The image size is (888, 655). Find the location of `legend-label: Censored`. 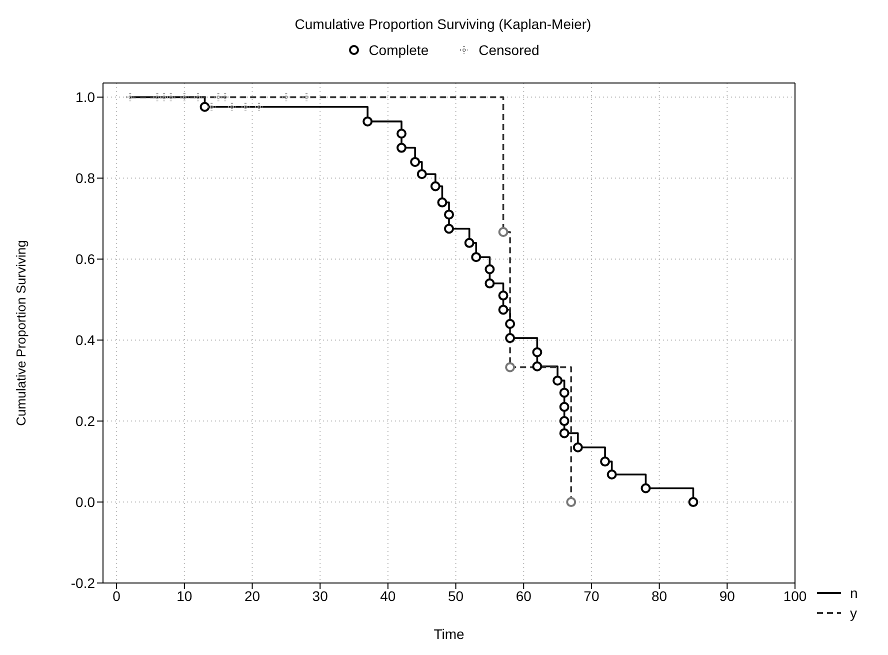

legend-label: Censored is located at coordinates (509, 50).